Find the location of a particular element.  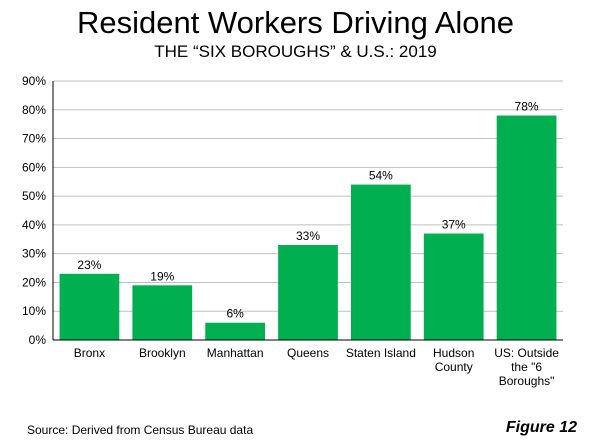

data-label: 78% is located at coordinates (527, 107).